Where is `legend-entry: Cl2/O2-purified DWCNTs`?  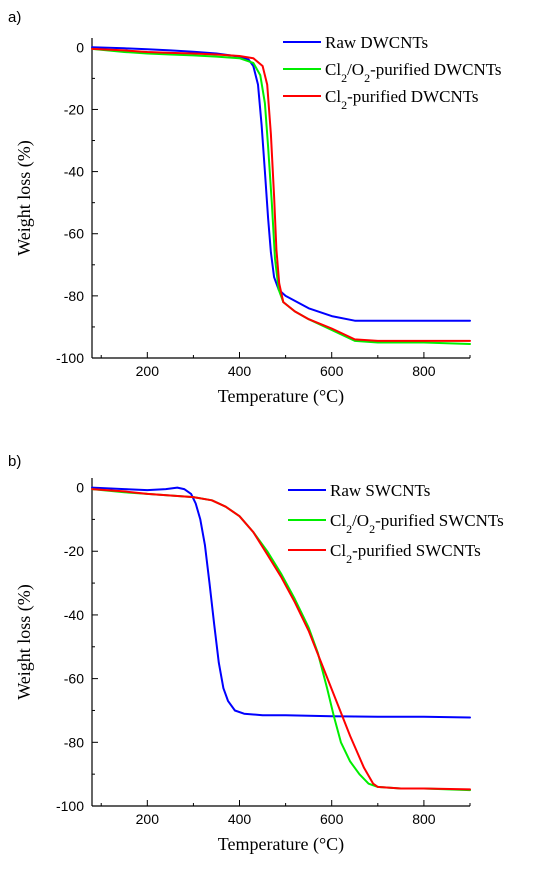 legend-entry: Cl2/O2-purified DWCNTs is located at coordinates (413, 72).